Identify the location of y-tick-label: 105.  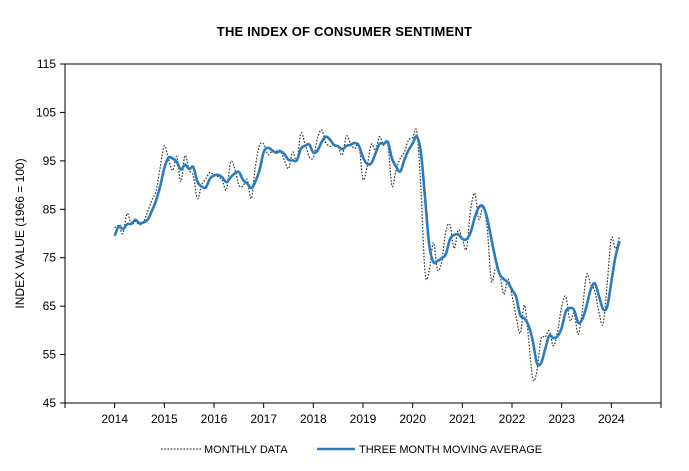
(46, 112).